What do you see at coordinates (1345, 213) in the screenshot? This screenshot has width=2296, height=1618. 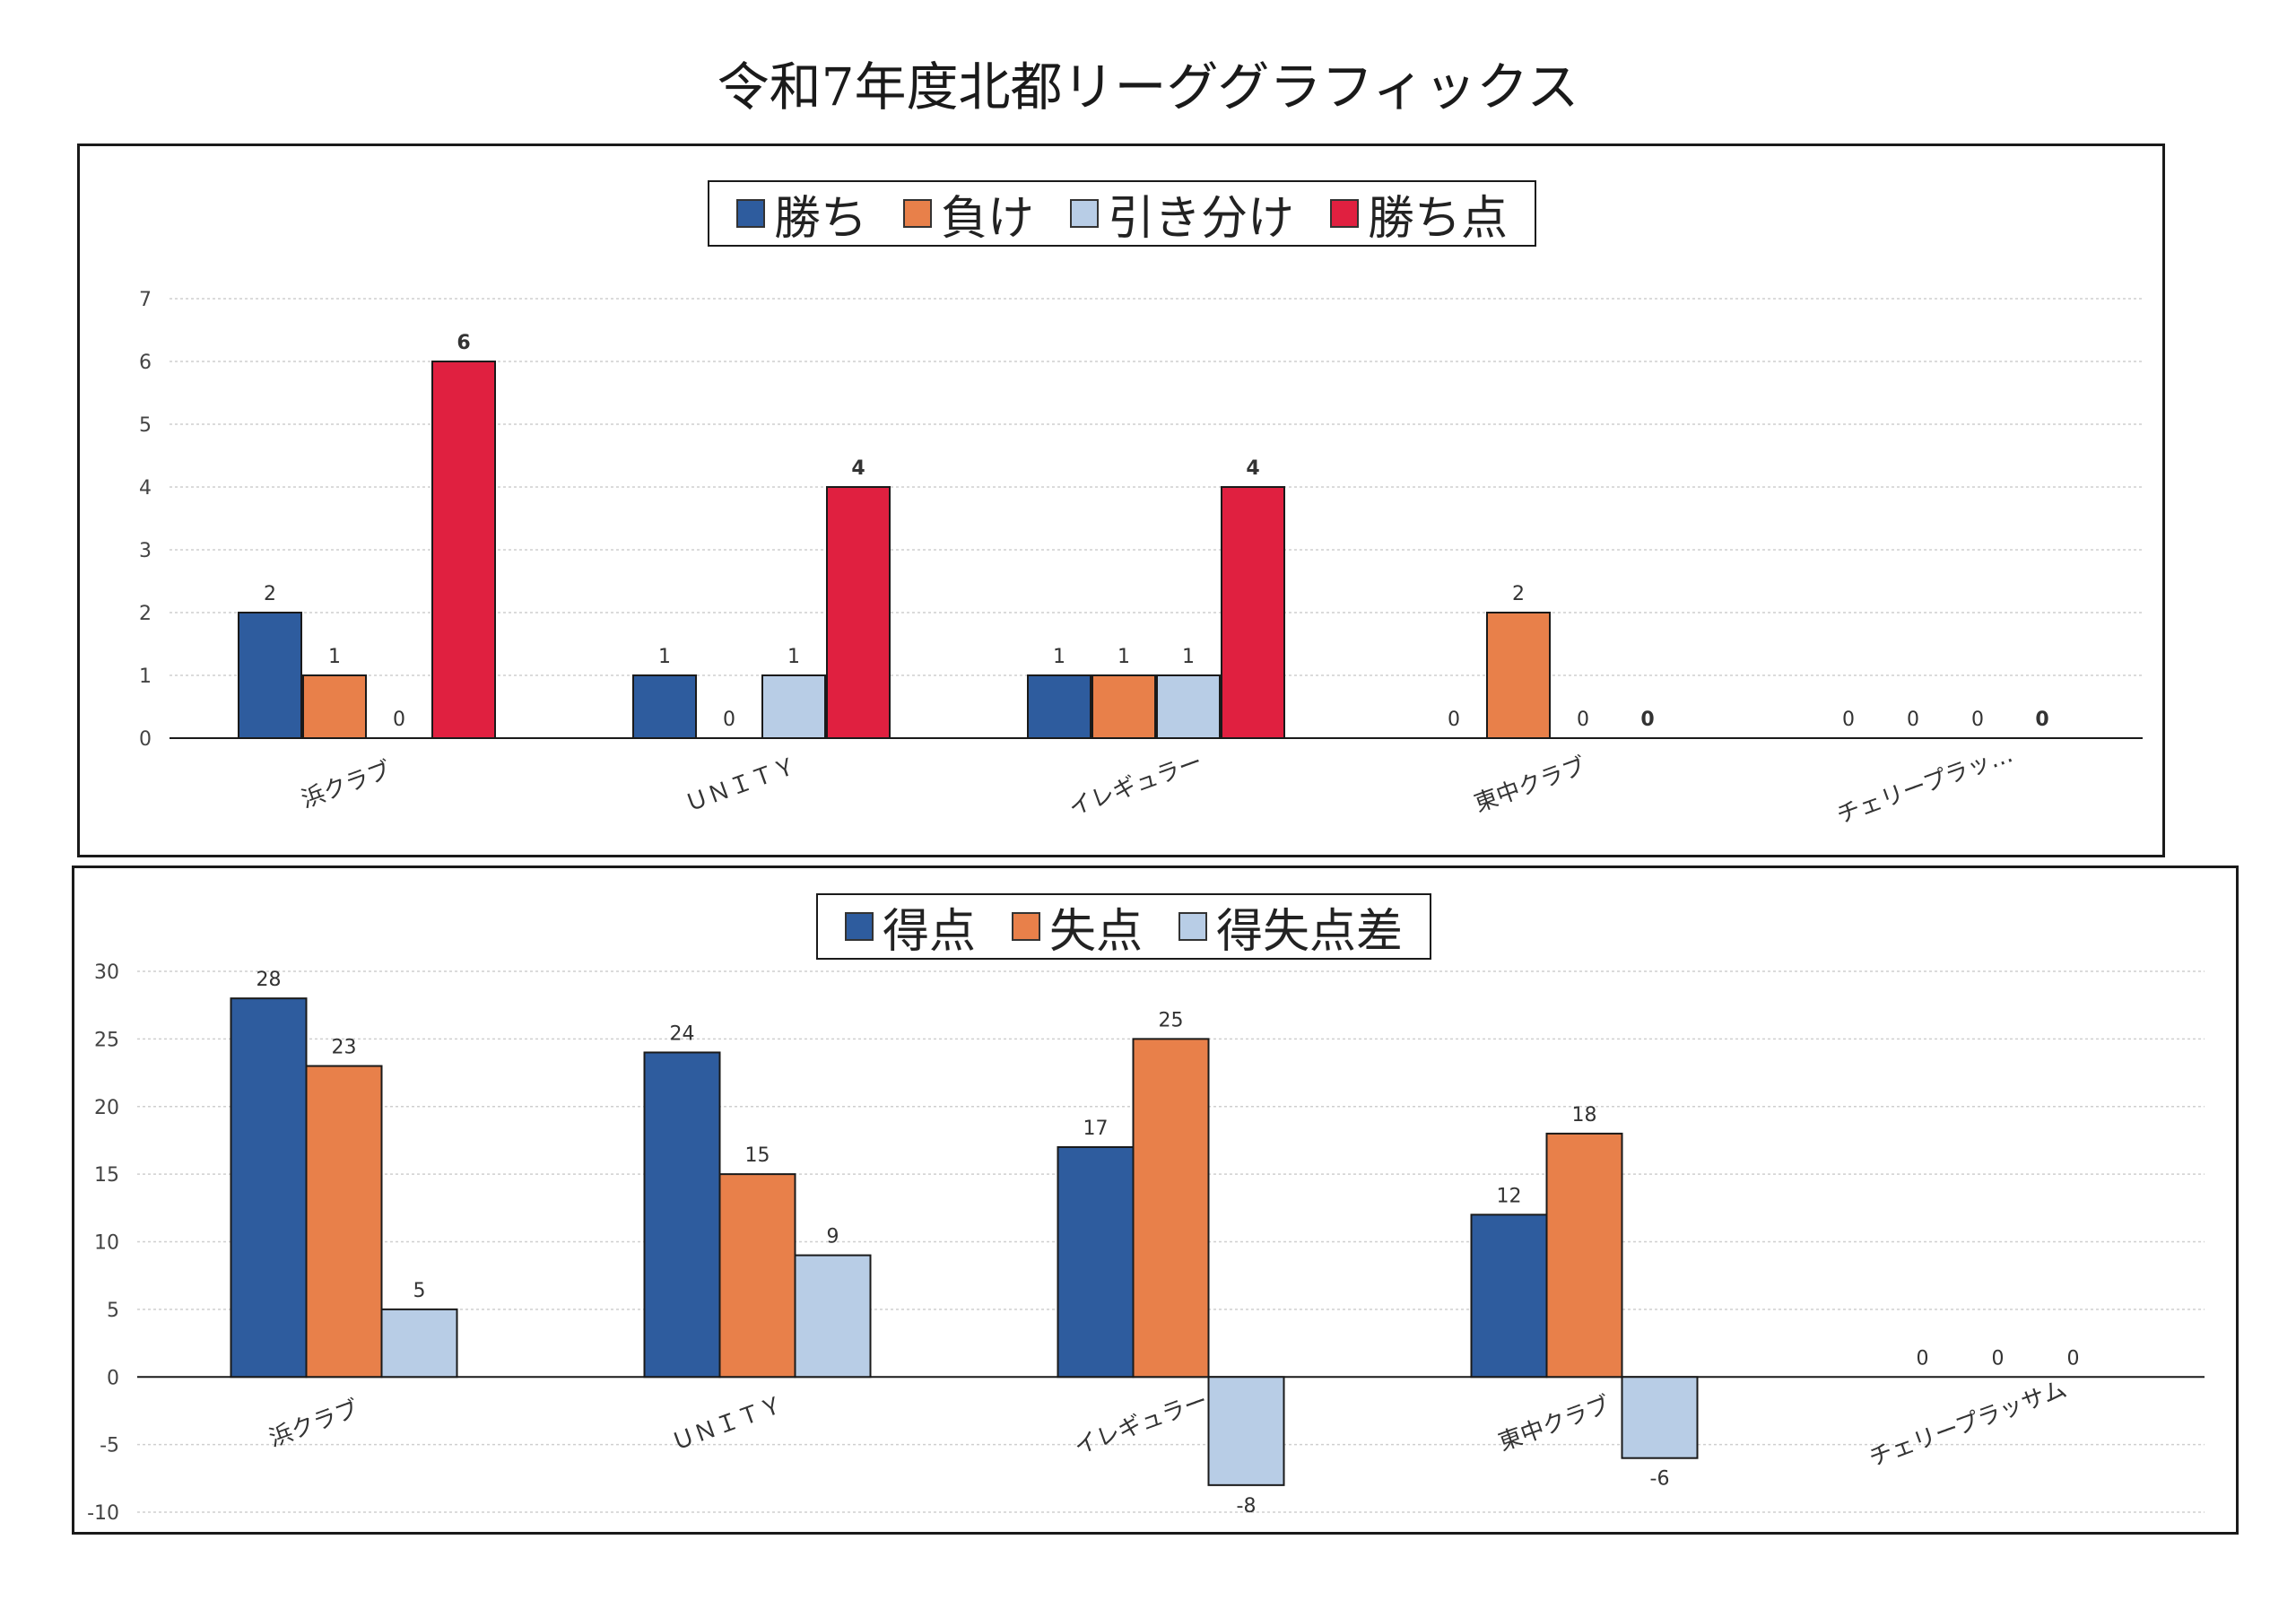 I see `legend-swatch-points` at bounding box center [1345, 213].